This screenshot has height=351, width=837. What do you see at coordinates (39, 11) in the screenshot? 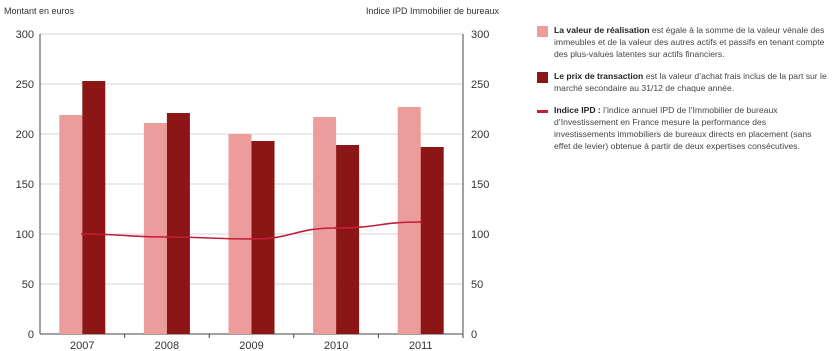
I see `left-axis-title: Montant en euros` at bounding box center [39, 11].